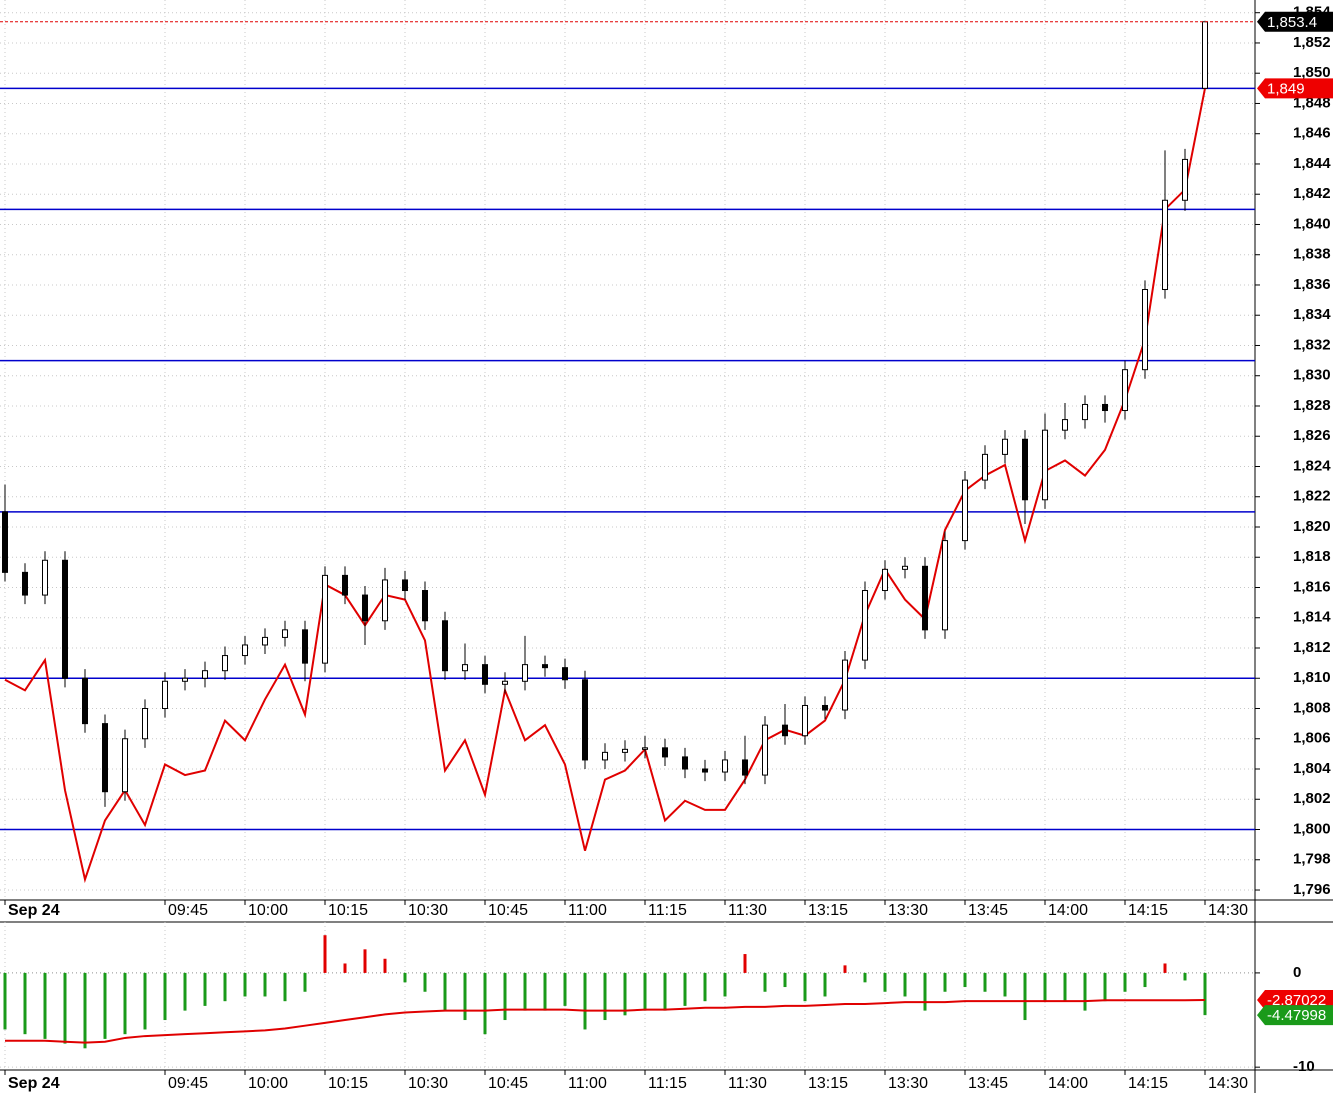 The height and width of the screenshot is (1093, 1333). What do you see at coordinates (1296, 1000) in the screenshot?
I see `price-tag-label: -2.87022` at bounding box center [1296, 1000].